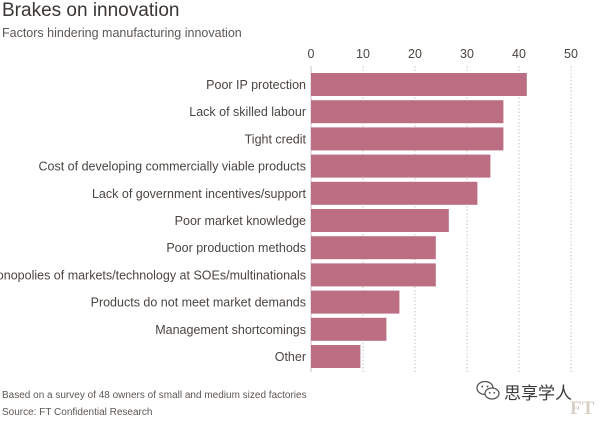 This screenshot has width=600, height=421. What do you see at coordinates (467, 54) in the screenshot?
I see `x-tick-label: 30` at bounding box center [467, 54].